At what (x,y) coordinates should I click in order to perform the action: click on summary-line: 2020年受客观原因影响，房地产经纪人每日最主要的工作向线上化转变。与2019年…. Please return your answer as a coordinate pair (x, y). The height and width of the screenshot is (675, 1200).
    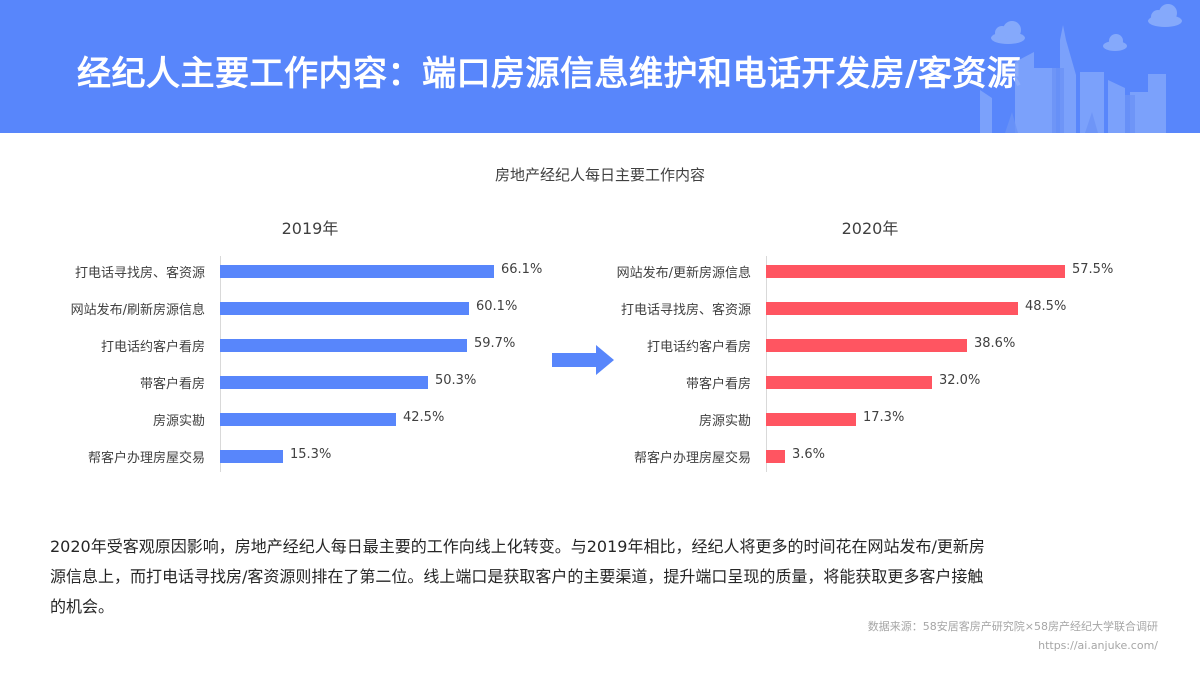
    Looking at the image, I should click on (517, 546).